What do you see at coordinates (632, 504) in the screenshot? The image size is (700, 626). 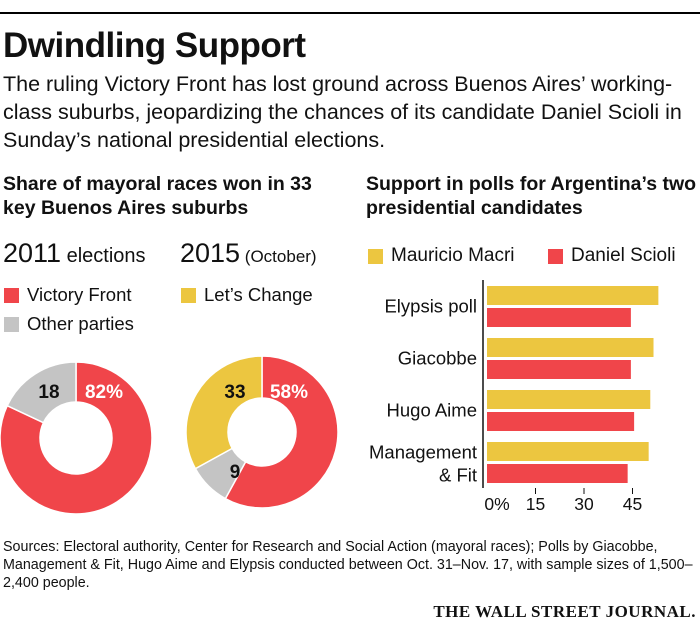 I see `x-tick-label: 45` at bounding box center [632, 504].